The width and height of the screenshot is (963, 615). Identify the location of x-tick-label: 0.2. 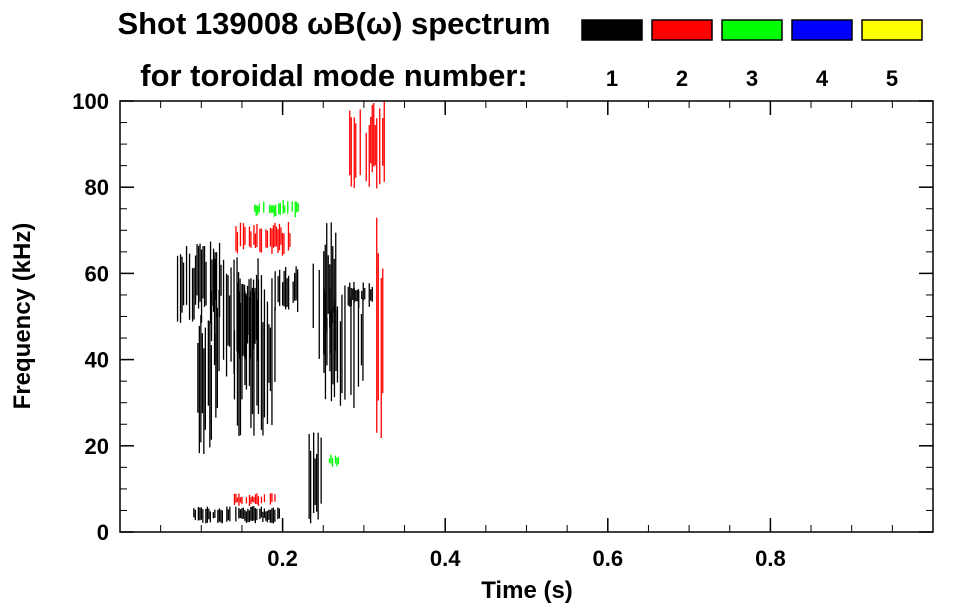
(282, 558).